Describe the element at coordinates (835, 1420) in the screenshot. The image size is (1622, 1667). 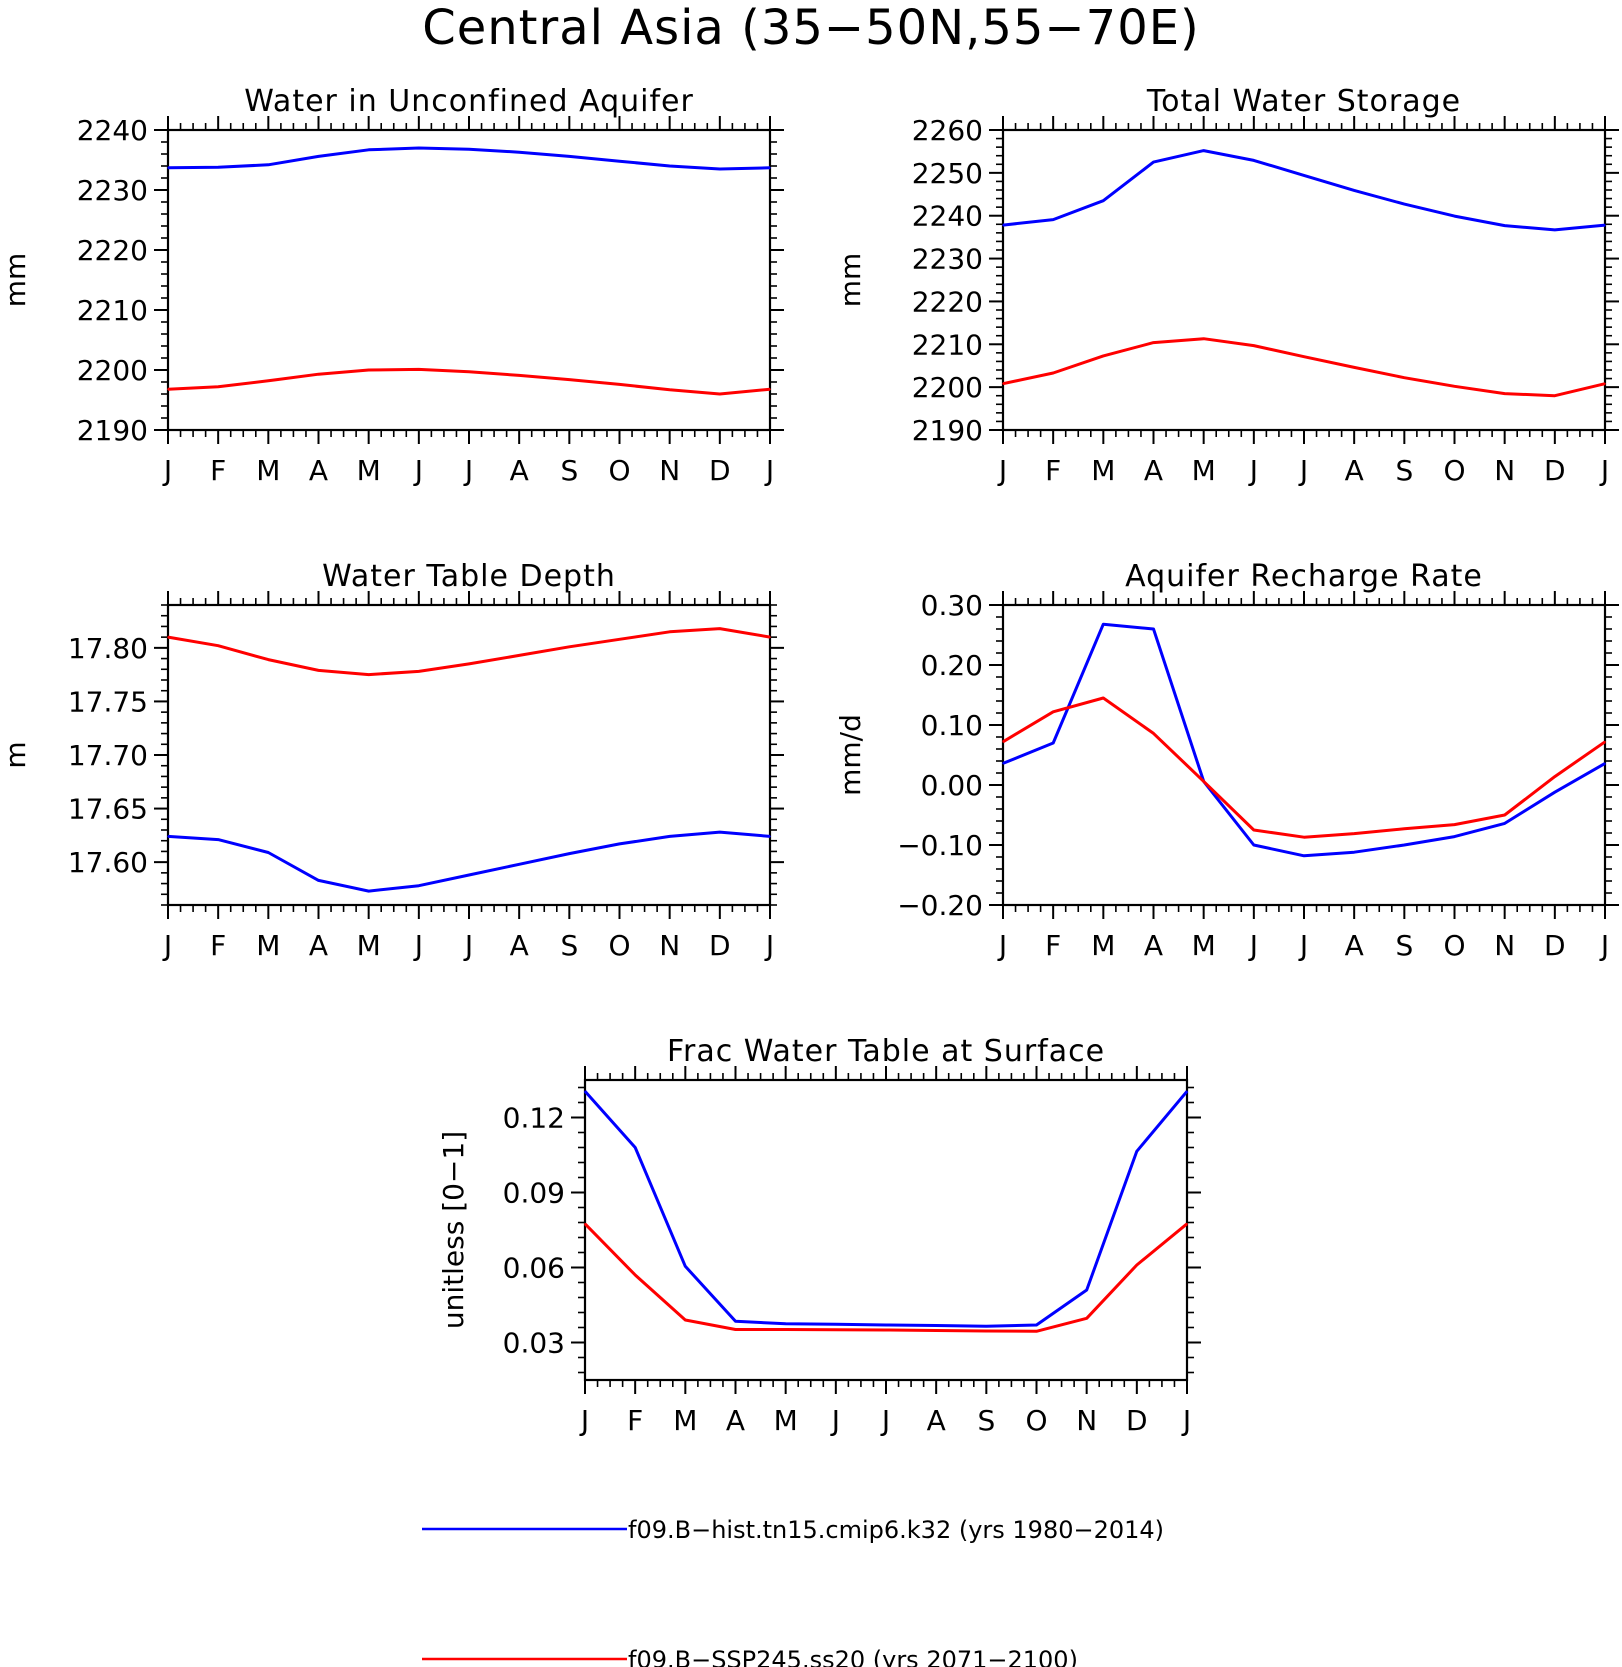
I see `frac-water-table-at-surface-xtick-label: J` at that location.